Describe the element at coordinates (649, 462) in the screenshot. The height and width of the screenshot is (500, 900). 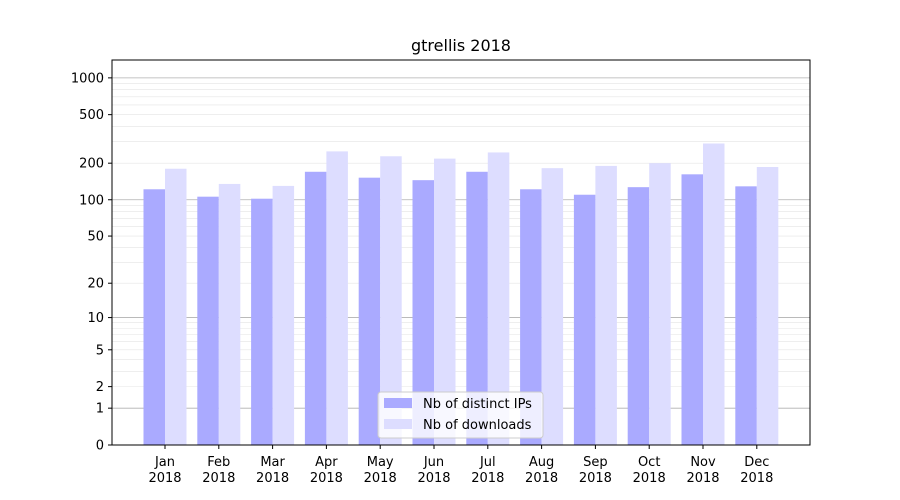
I see `x-tick-label-month: Oct` at that location.